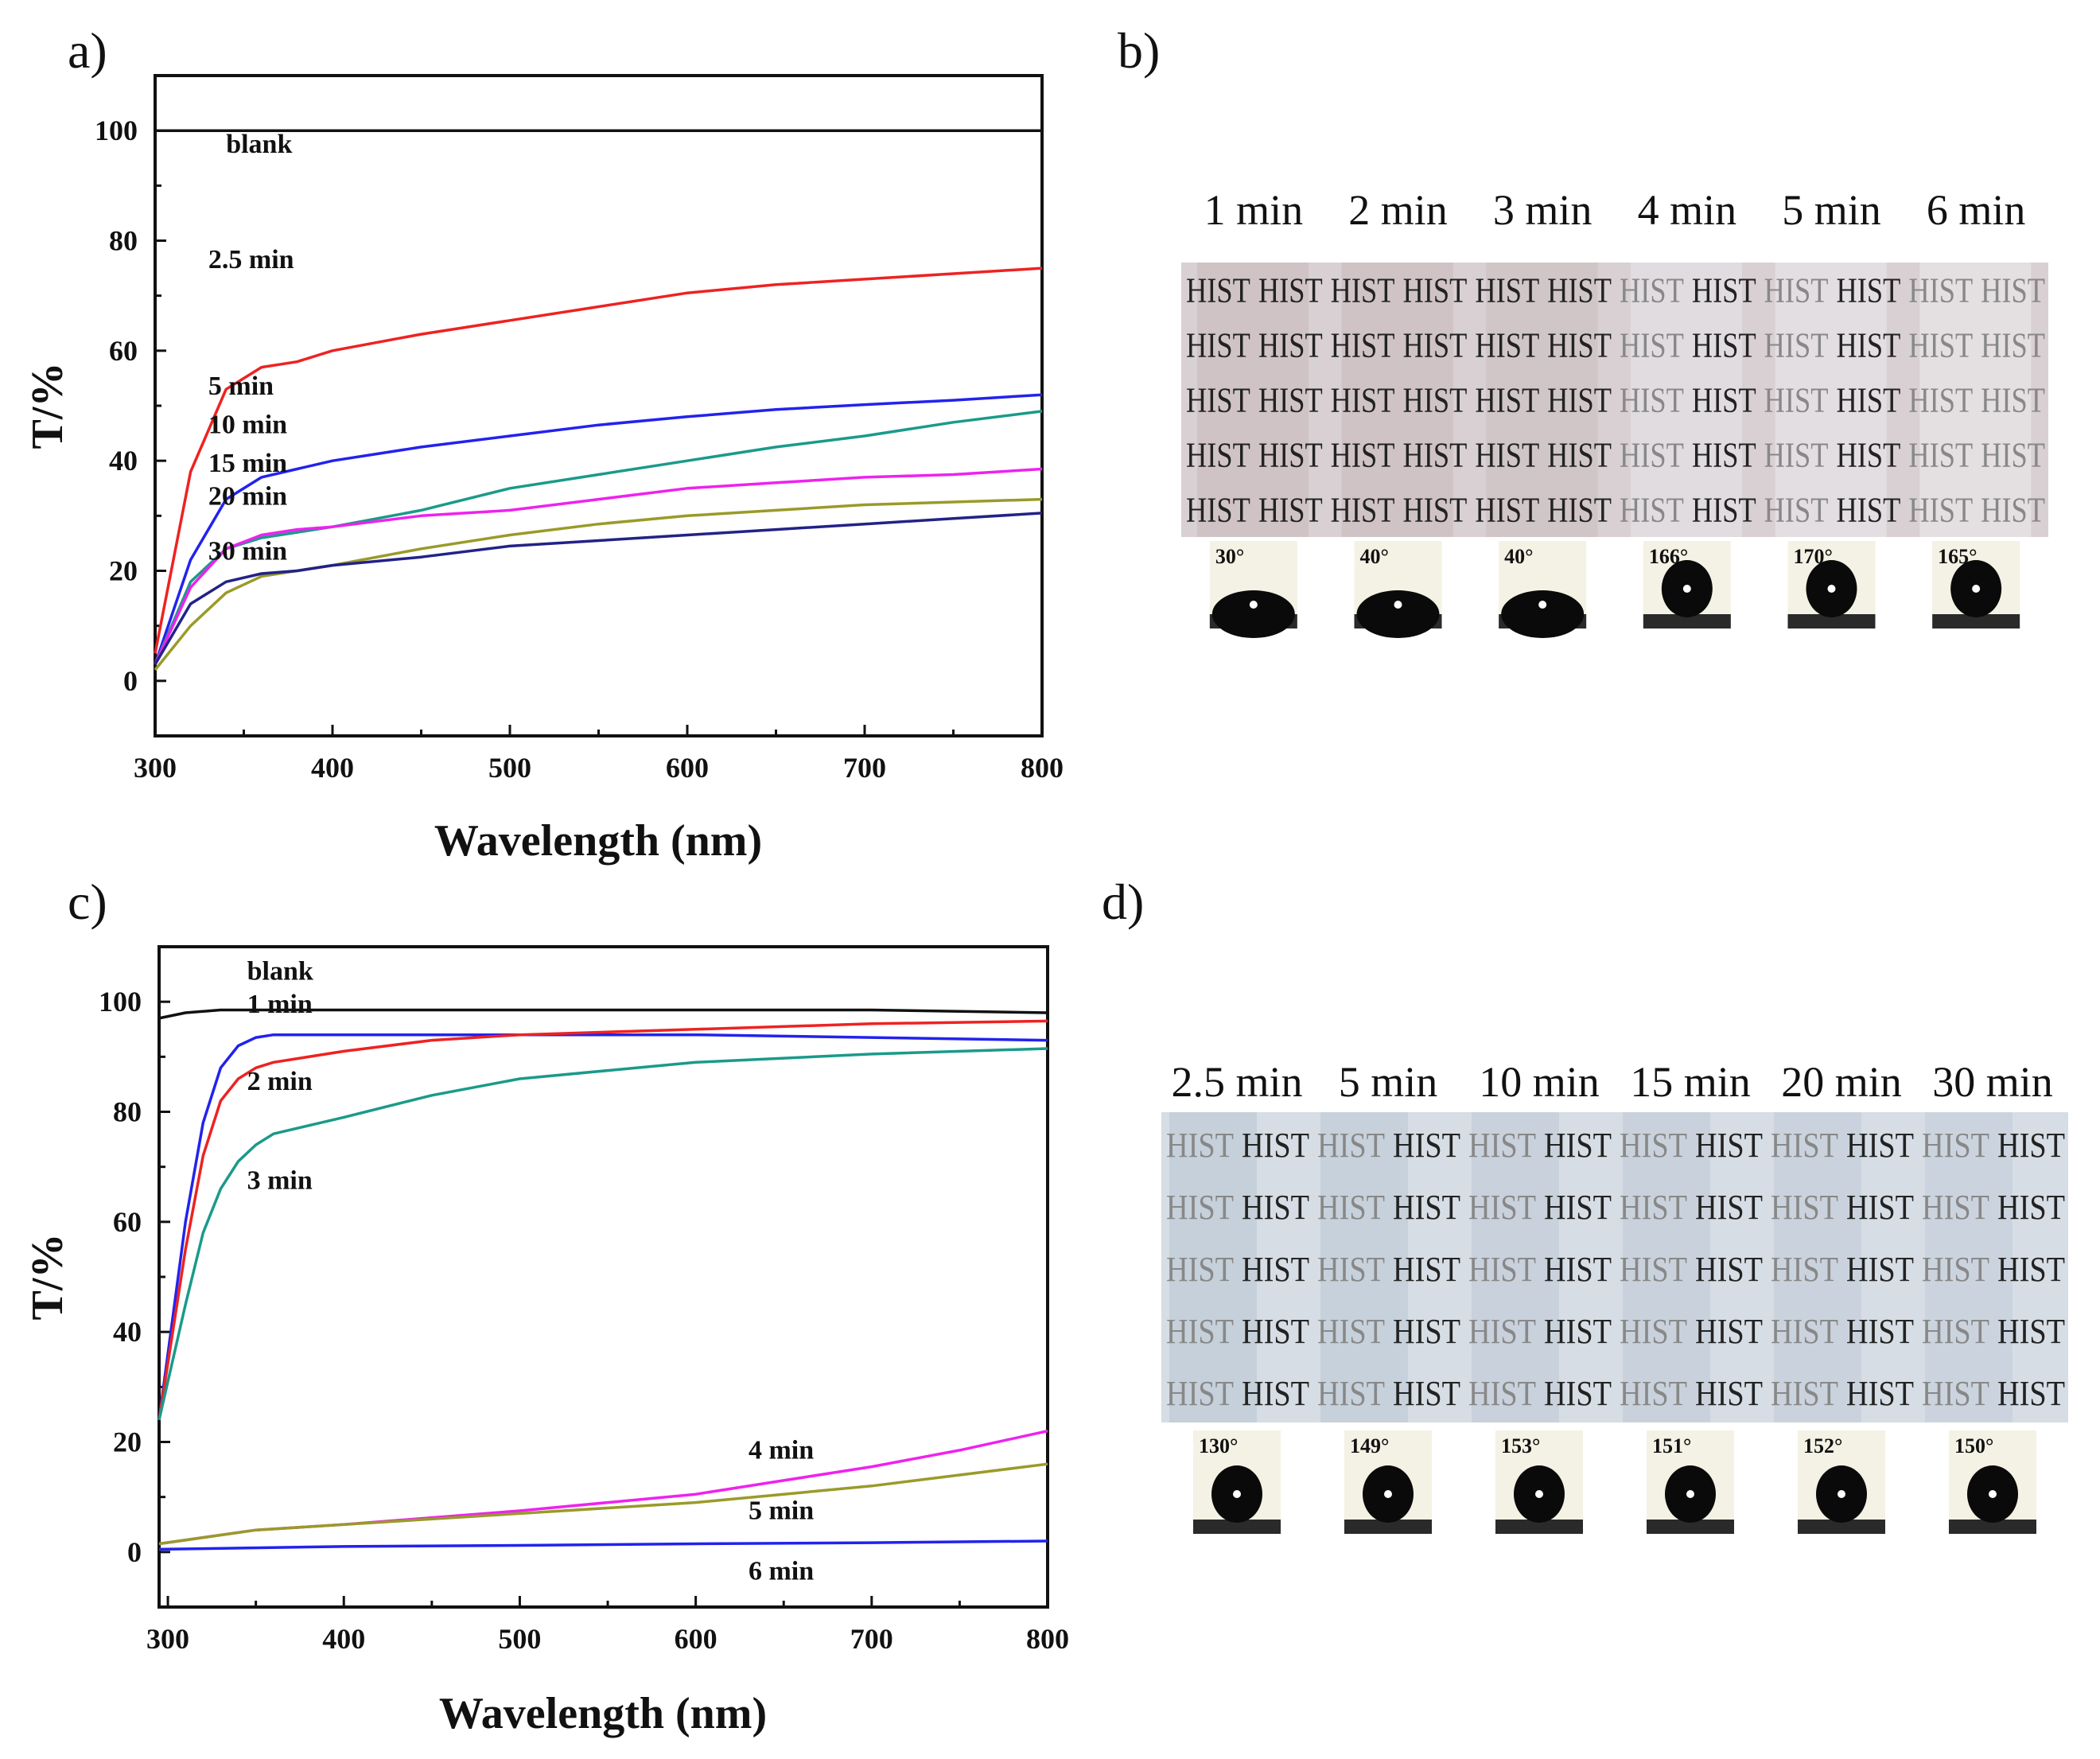 The image size is (2100, 1759). Describe the element at coordinates (280, 1004) in the screenshot. I see `series-label: 1 min` at that location.